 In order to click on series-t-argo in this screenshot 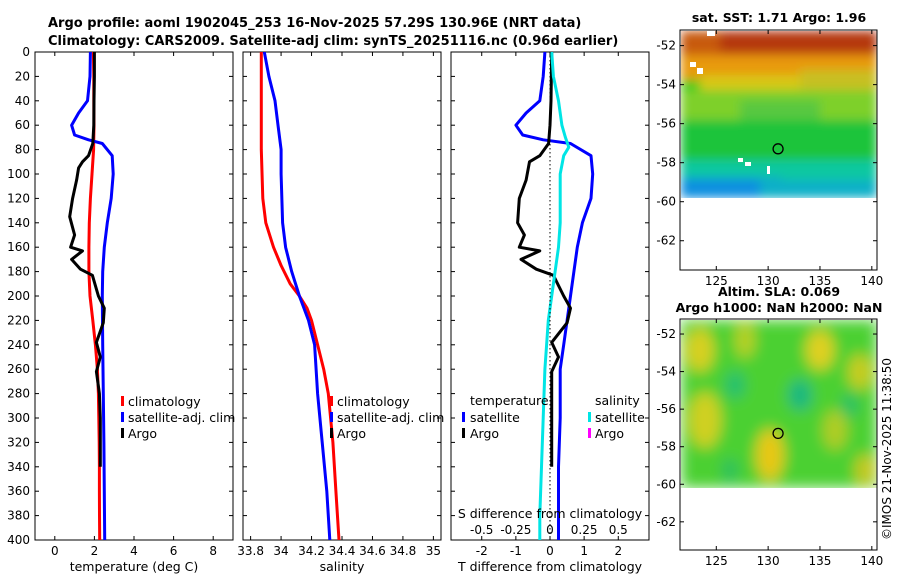, I will do `click(544, 259)`.